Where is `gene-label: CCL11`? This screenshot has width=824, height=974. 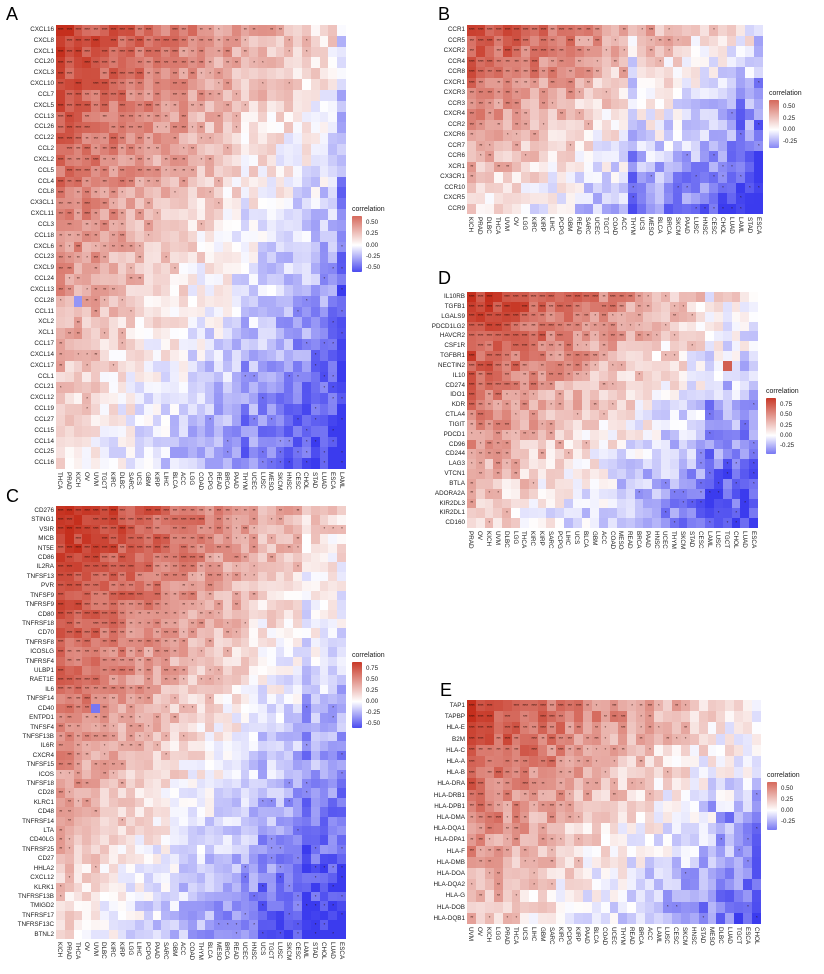 gene-label: CCL11 is located at coordinates (44, 311).